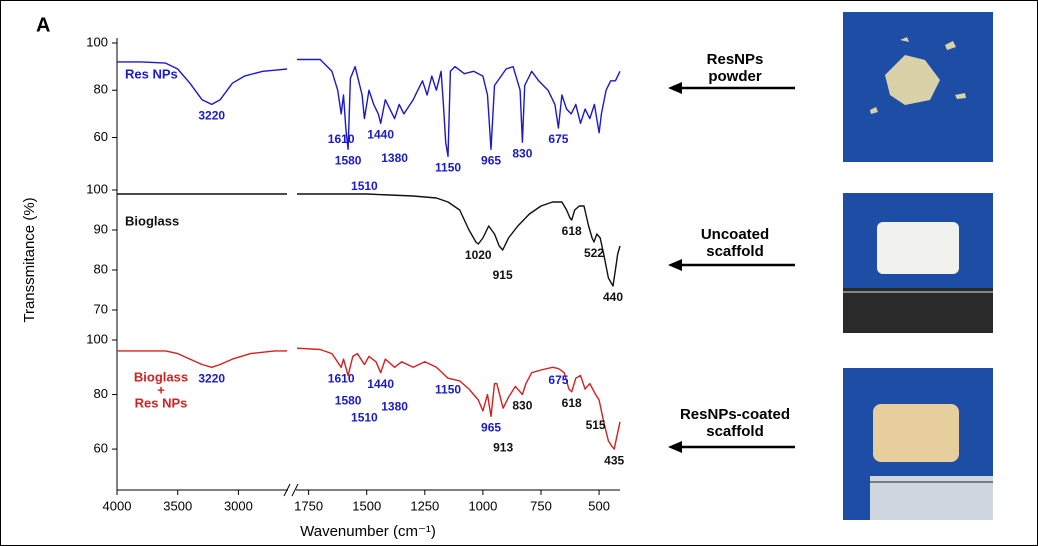 This screenshot has width=1038, height=546. Describe the element at coordinates (424, 505) in the screenshot. I see `x-tick-label: 1250` at that location.